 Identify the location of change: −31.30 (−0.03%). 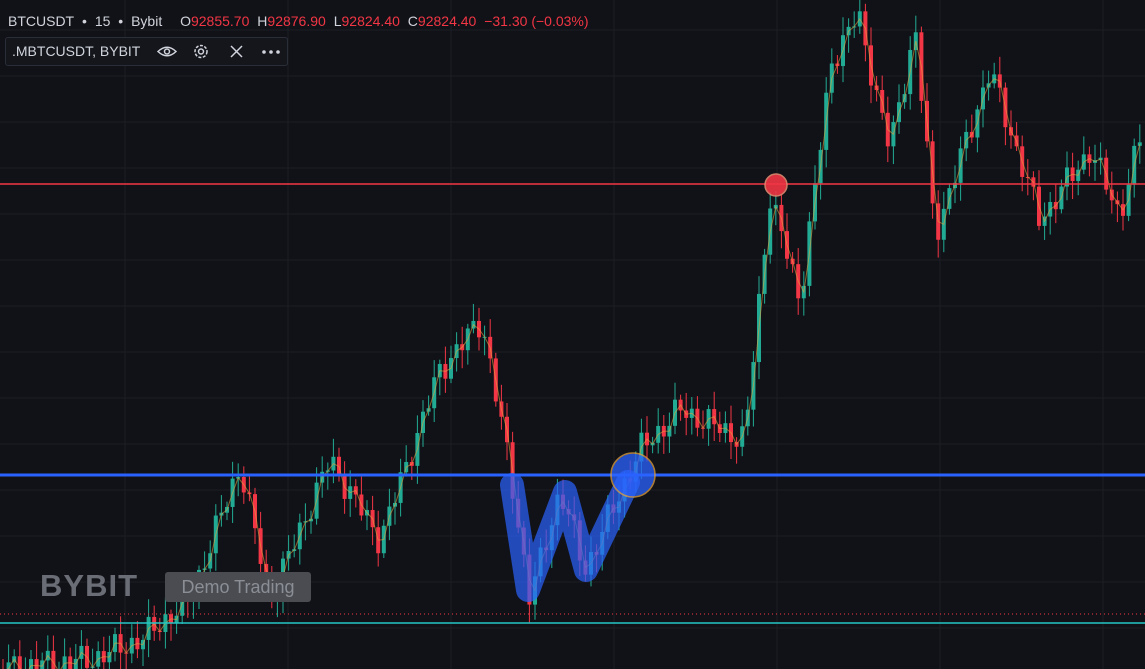
(536, 21).